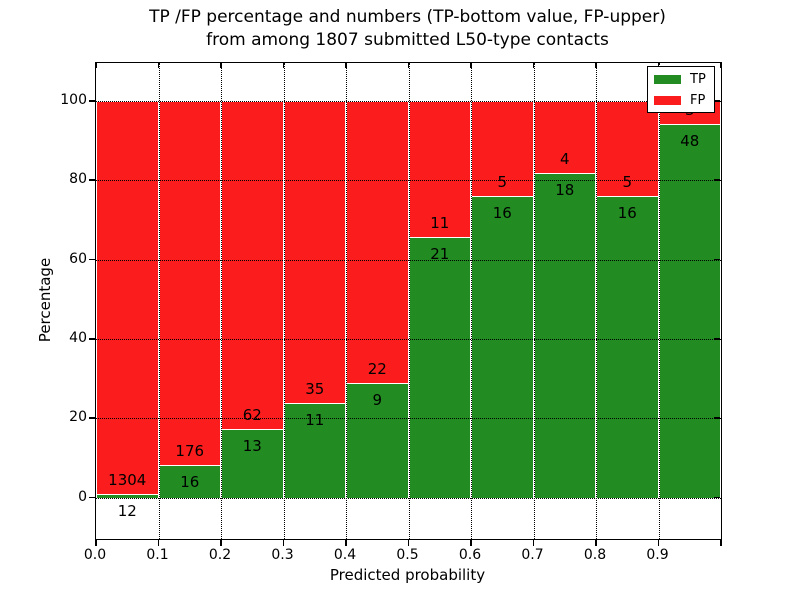 This screenshot has height=600, width=800. Describe the element at coordinates (315, 419) in the screenshot. I see `tp-count-label: 11` at that location.